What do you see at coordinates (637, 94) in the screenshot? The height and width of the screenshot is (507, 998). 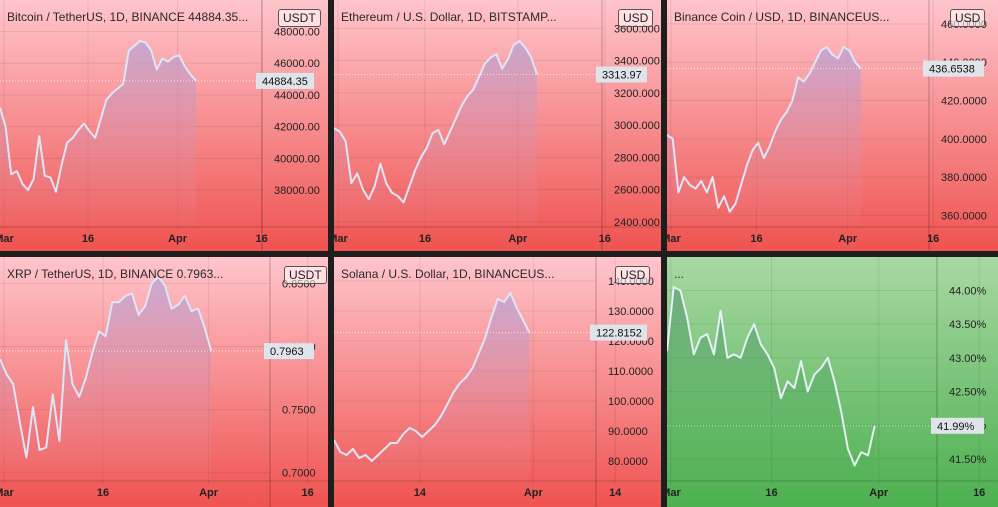 I see `y-tick-label: 3200.000` at bounding box center [637, 94].